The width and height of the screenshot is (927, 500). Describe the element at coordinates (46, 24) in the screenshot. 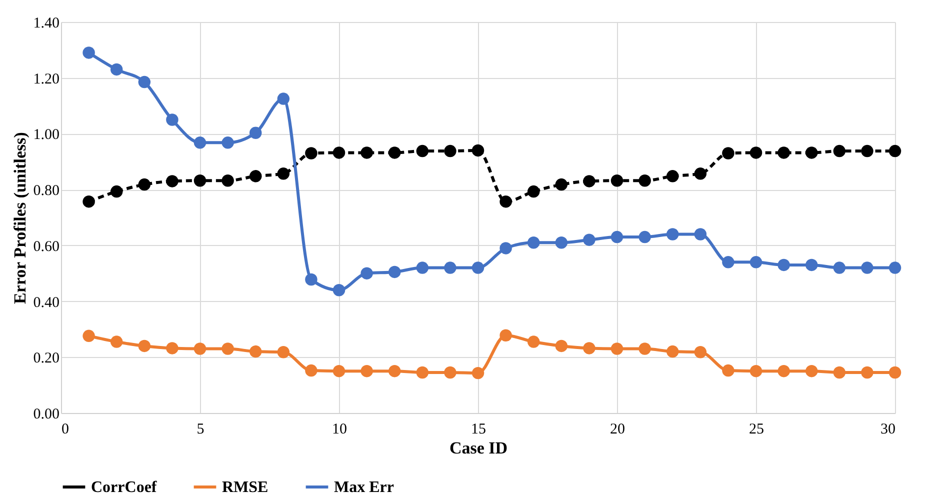

I see `y-tick-label: 1.40` at that location.